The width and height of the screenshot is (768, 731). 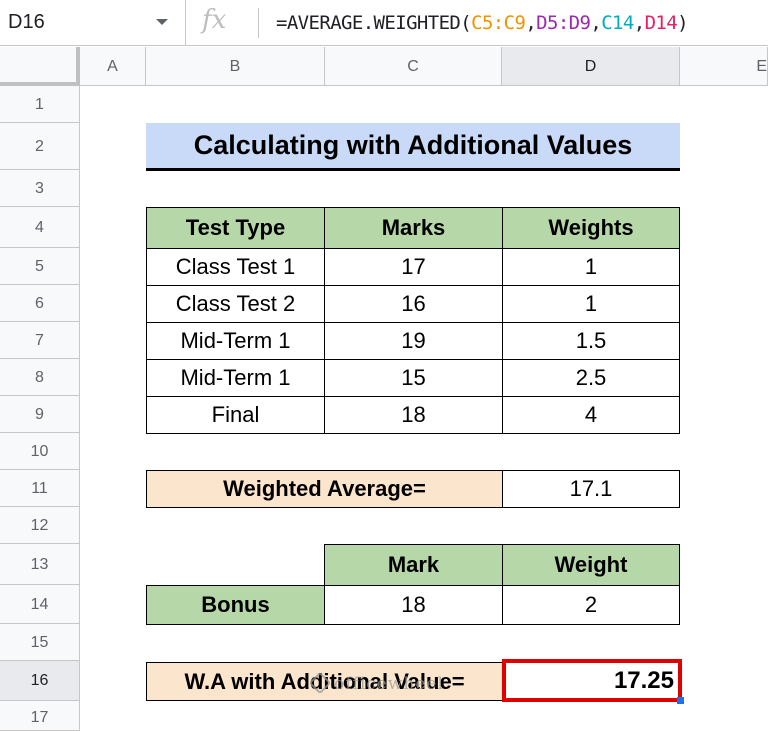 What do you see at coordinates (413, 378) in the screenshot?
I see `table-cell-marks: 15` at bounding box center [413, 378].